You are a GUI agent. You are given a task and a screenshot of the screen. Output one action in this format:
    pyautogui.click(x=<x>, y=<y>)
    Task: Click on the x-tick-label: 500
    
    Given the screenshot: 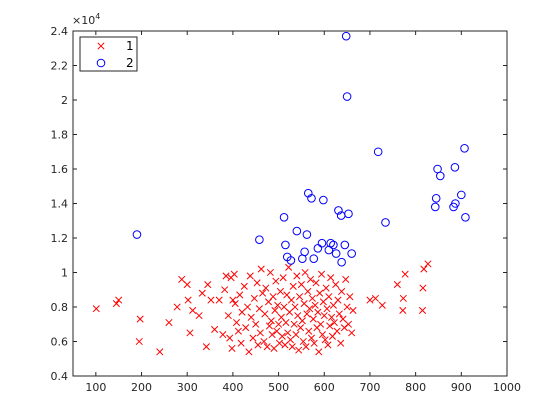 What is the action you would take?
    pyautogui.click(x=278, y=387)
    